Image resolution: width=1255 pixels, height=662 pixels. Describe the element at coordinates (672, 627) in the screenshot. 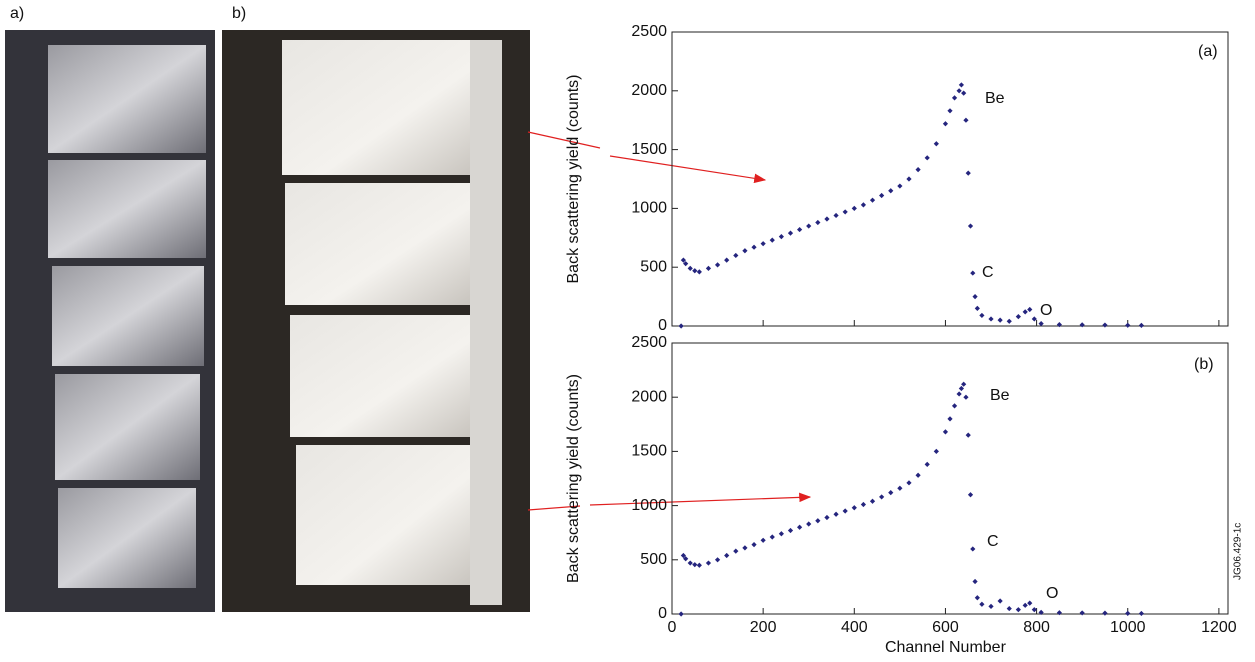

I see `x-tick-label: 0` at that location.